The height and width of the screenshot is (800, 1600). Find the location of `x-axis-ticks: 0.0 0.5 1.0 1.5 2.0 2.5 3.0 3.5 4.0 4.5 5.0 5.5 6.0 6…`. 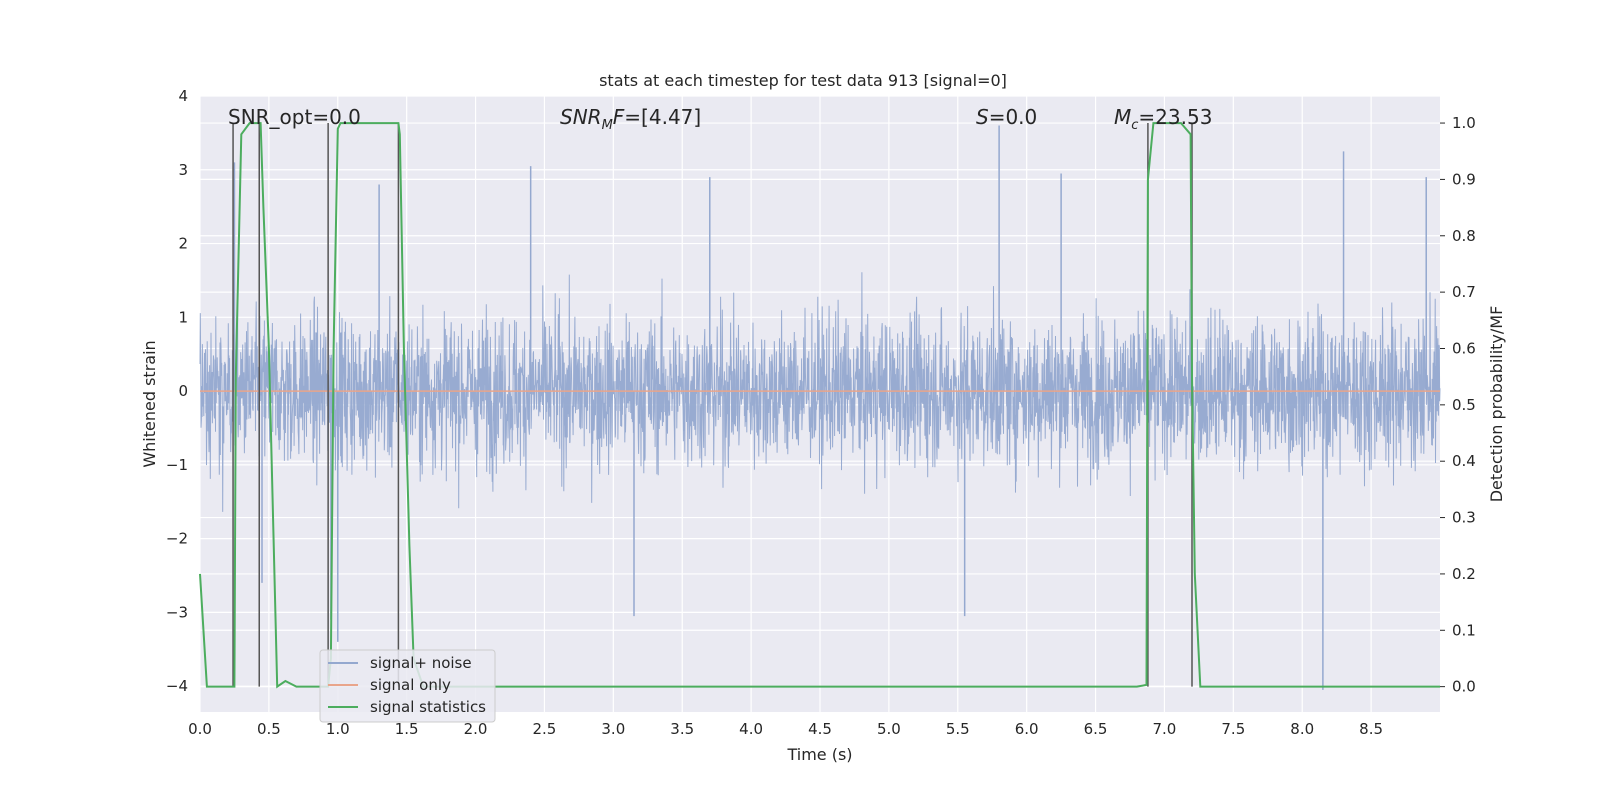

x-axis-ticks: 0.0 0.5 1.0 1.5 2.0 2.5 3.0 3.5 4.0 4.5 5.0 5.5 6.0 6… is located at coordinates (785, 729).